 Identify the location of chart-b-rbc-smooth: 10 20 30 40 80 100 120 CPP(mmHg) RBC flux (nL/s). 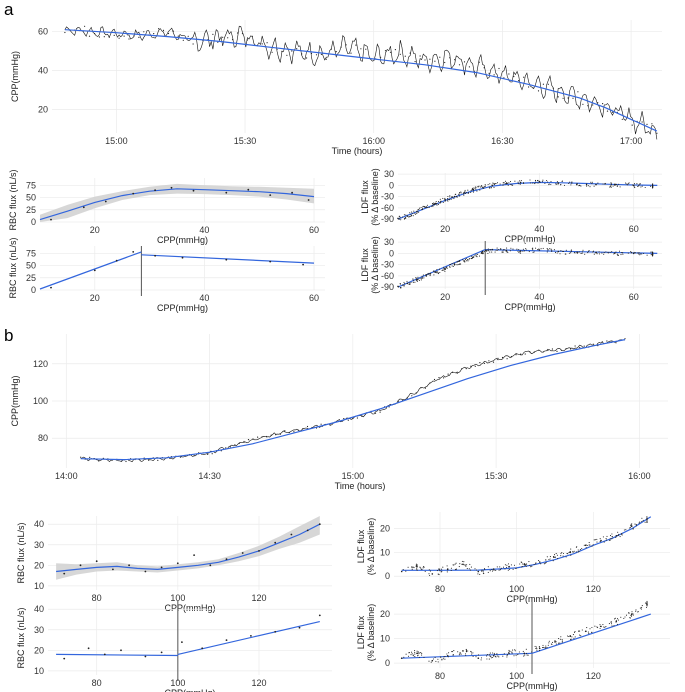
(174, 564).